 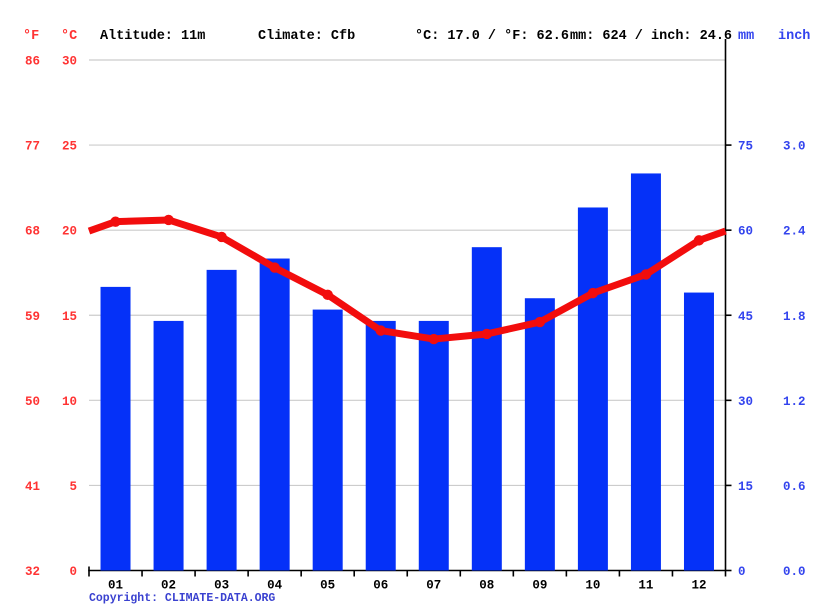 I want to click on month-label-10: 10, so click(x=592, y=586).